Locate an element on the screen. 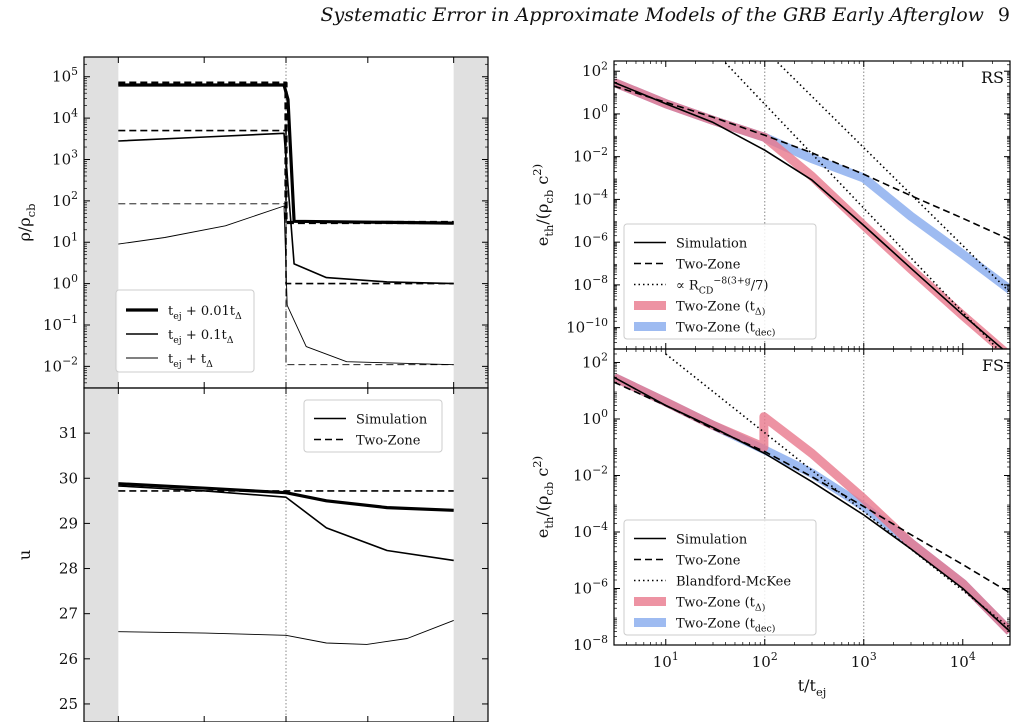 This screenshot has height=722, width=1024. x-tick-label-2: 103​ is located at coordinates (864, 660).